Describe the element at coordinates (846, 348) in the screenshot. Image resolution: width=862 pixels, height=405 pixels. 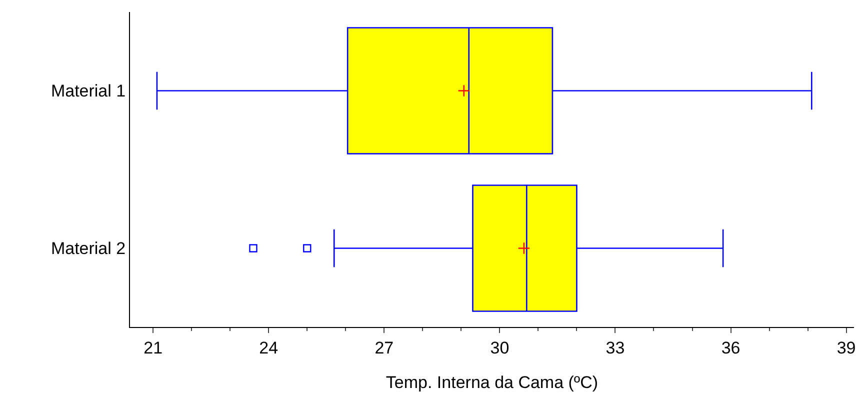
I see `x-tick-label: 39` at that location.